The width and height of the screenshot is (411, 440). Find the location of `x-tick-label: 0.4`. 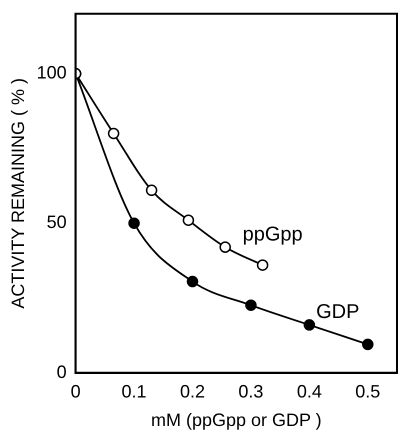

x-tick-label: 0.4 is located at coordinates (309, 392).